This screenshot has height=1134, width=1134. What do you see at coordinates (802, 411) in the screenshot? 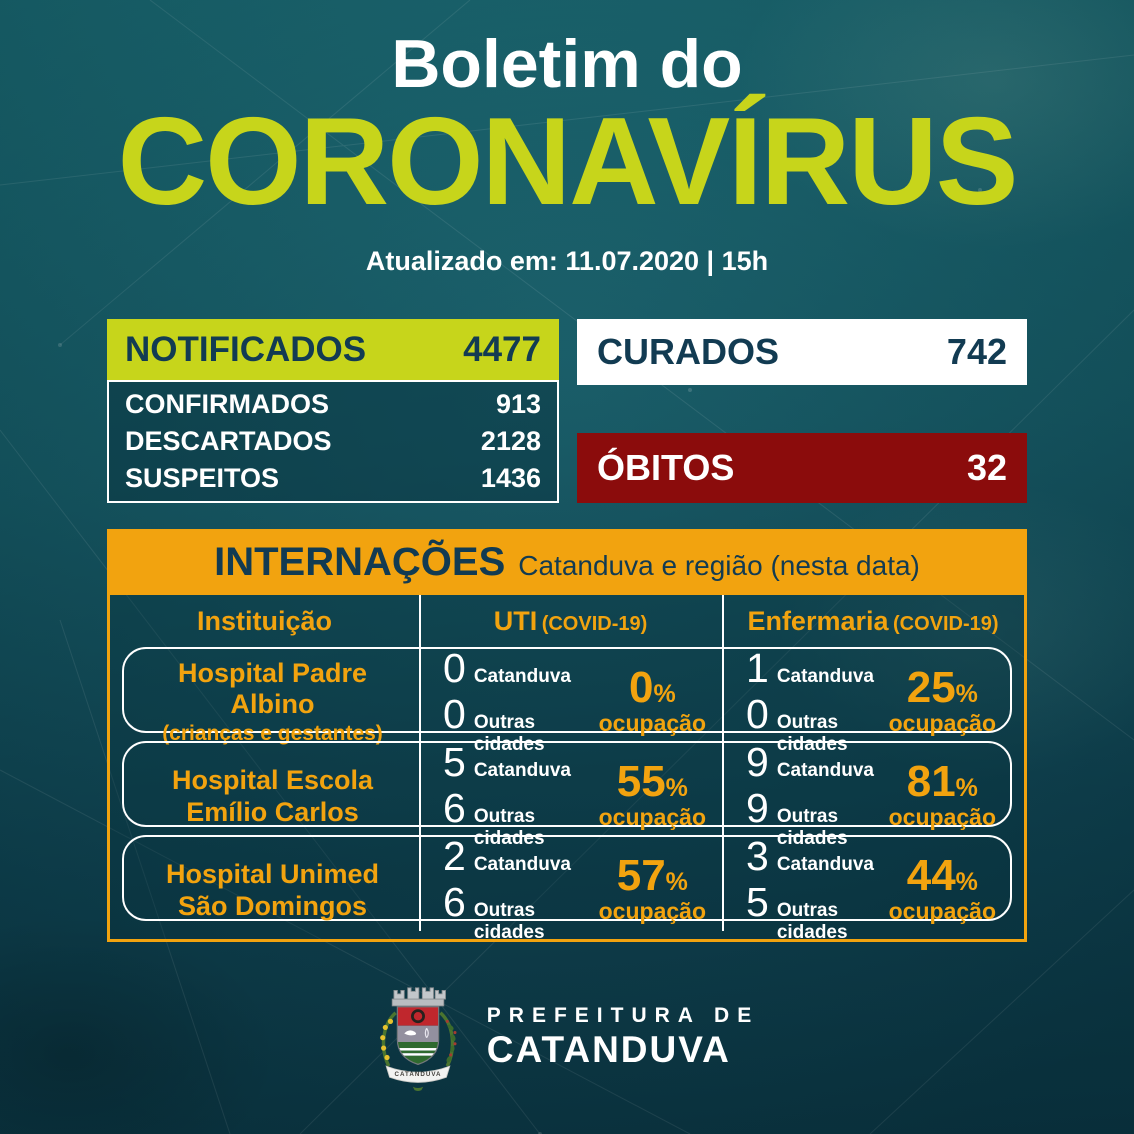
I see `right-stats-column: CURADOS 742 ÓBITOS 32` at bounding box center [802, 411].